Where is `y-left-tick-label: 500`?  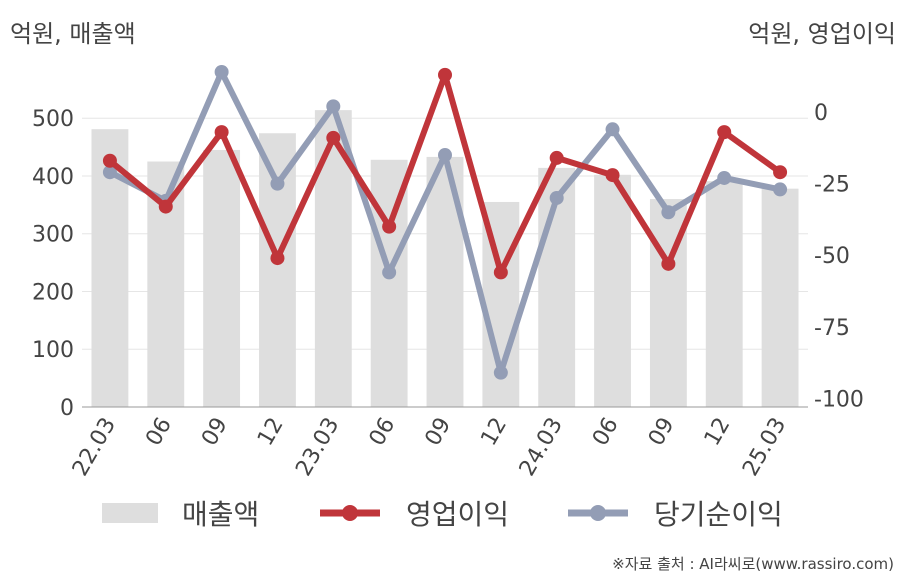 y-left-tick-label: 500 is located at coordinates (53, 119).